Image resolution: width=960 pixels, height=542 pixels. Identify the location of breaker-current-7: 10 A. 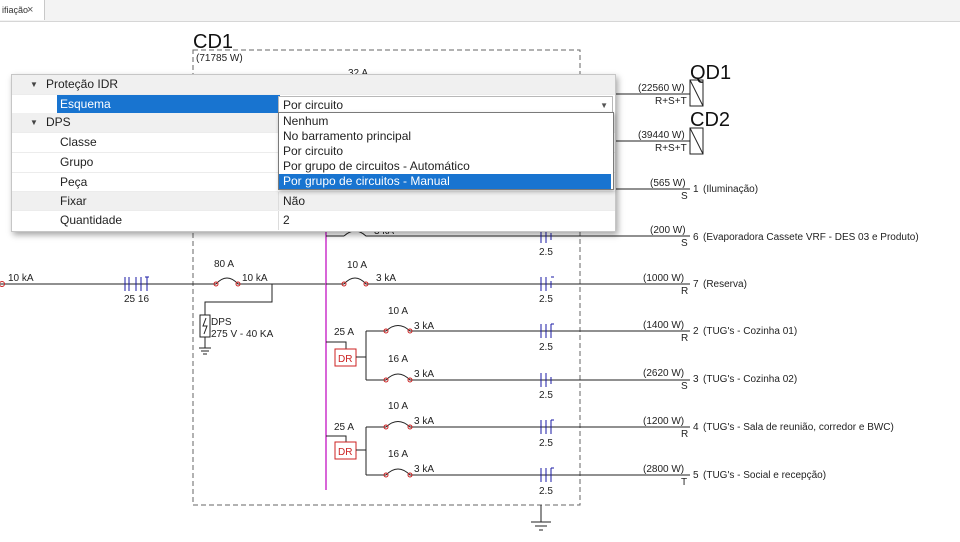
(357, 265).